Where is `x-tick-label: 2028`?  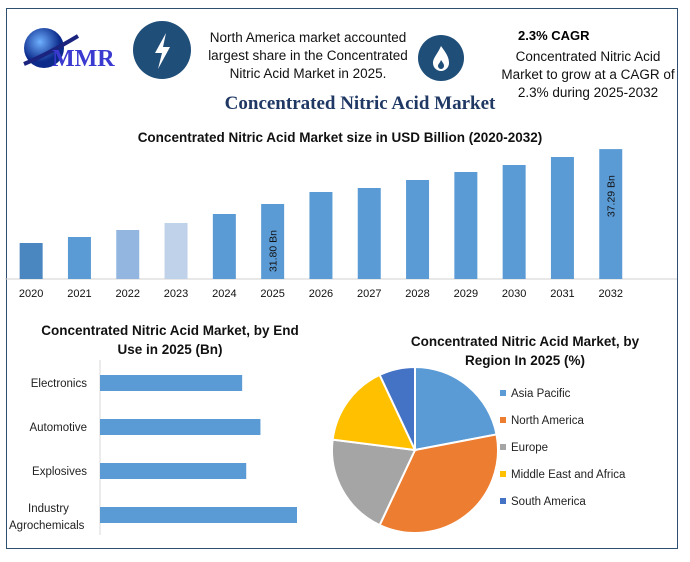 x-tick-label: 2028 is located at coordinates (417, 294).